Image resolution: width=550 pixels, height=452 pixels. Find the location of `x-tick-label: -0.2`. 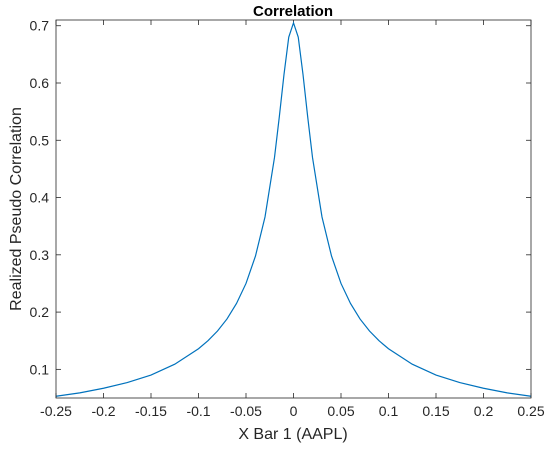

x-tick-label: -0.2 is located at coordinates (103, 411).